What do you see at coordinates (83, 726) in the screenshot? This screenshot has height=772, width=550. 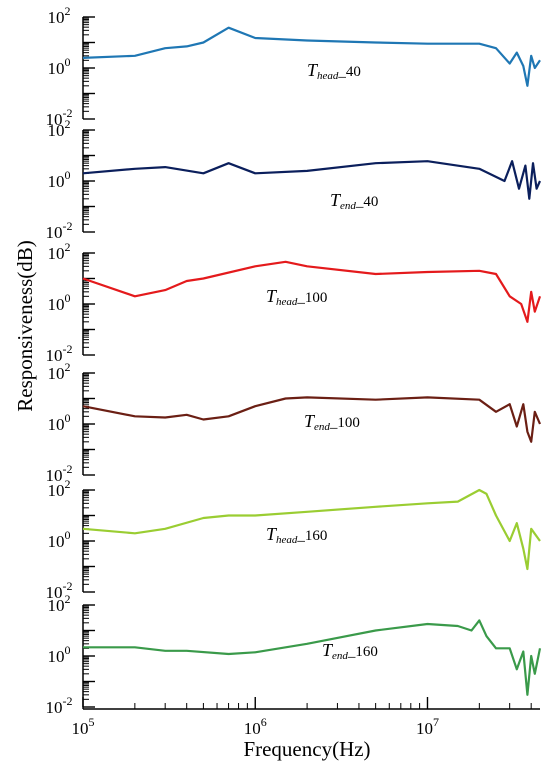 I see `x-tick-label: 10⁵` at bounding box center [83, 726].